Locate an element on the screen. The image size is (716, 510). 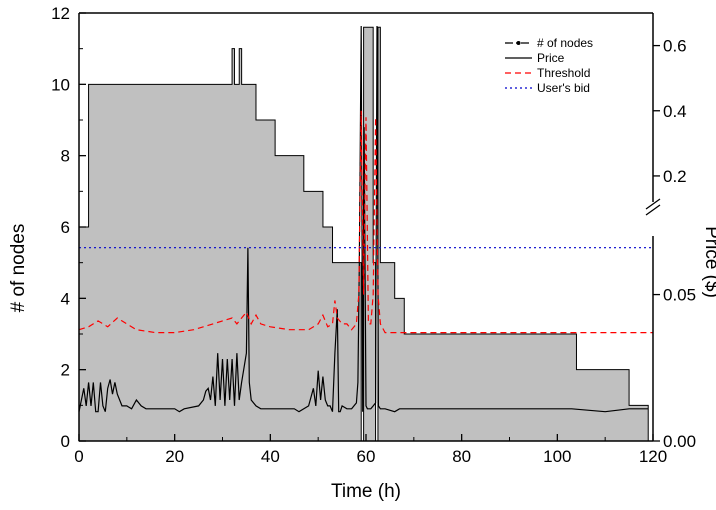
x-tick-label: 100 is located at coordinates (557, 456).